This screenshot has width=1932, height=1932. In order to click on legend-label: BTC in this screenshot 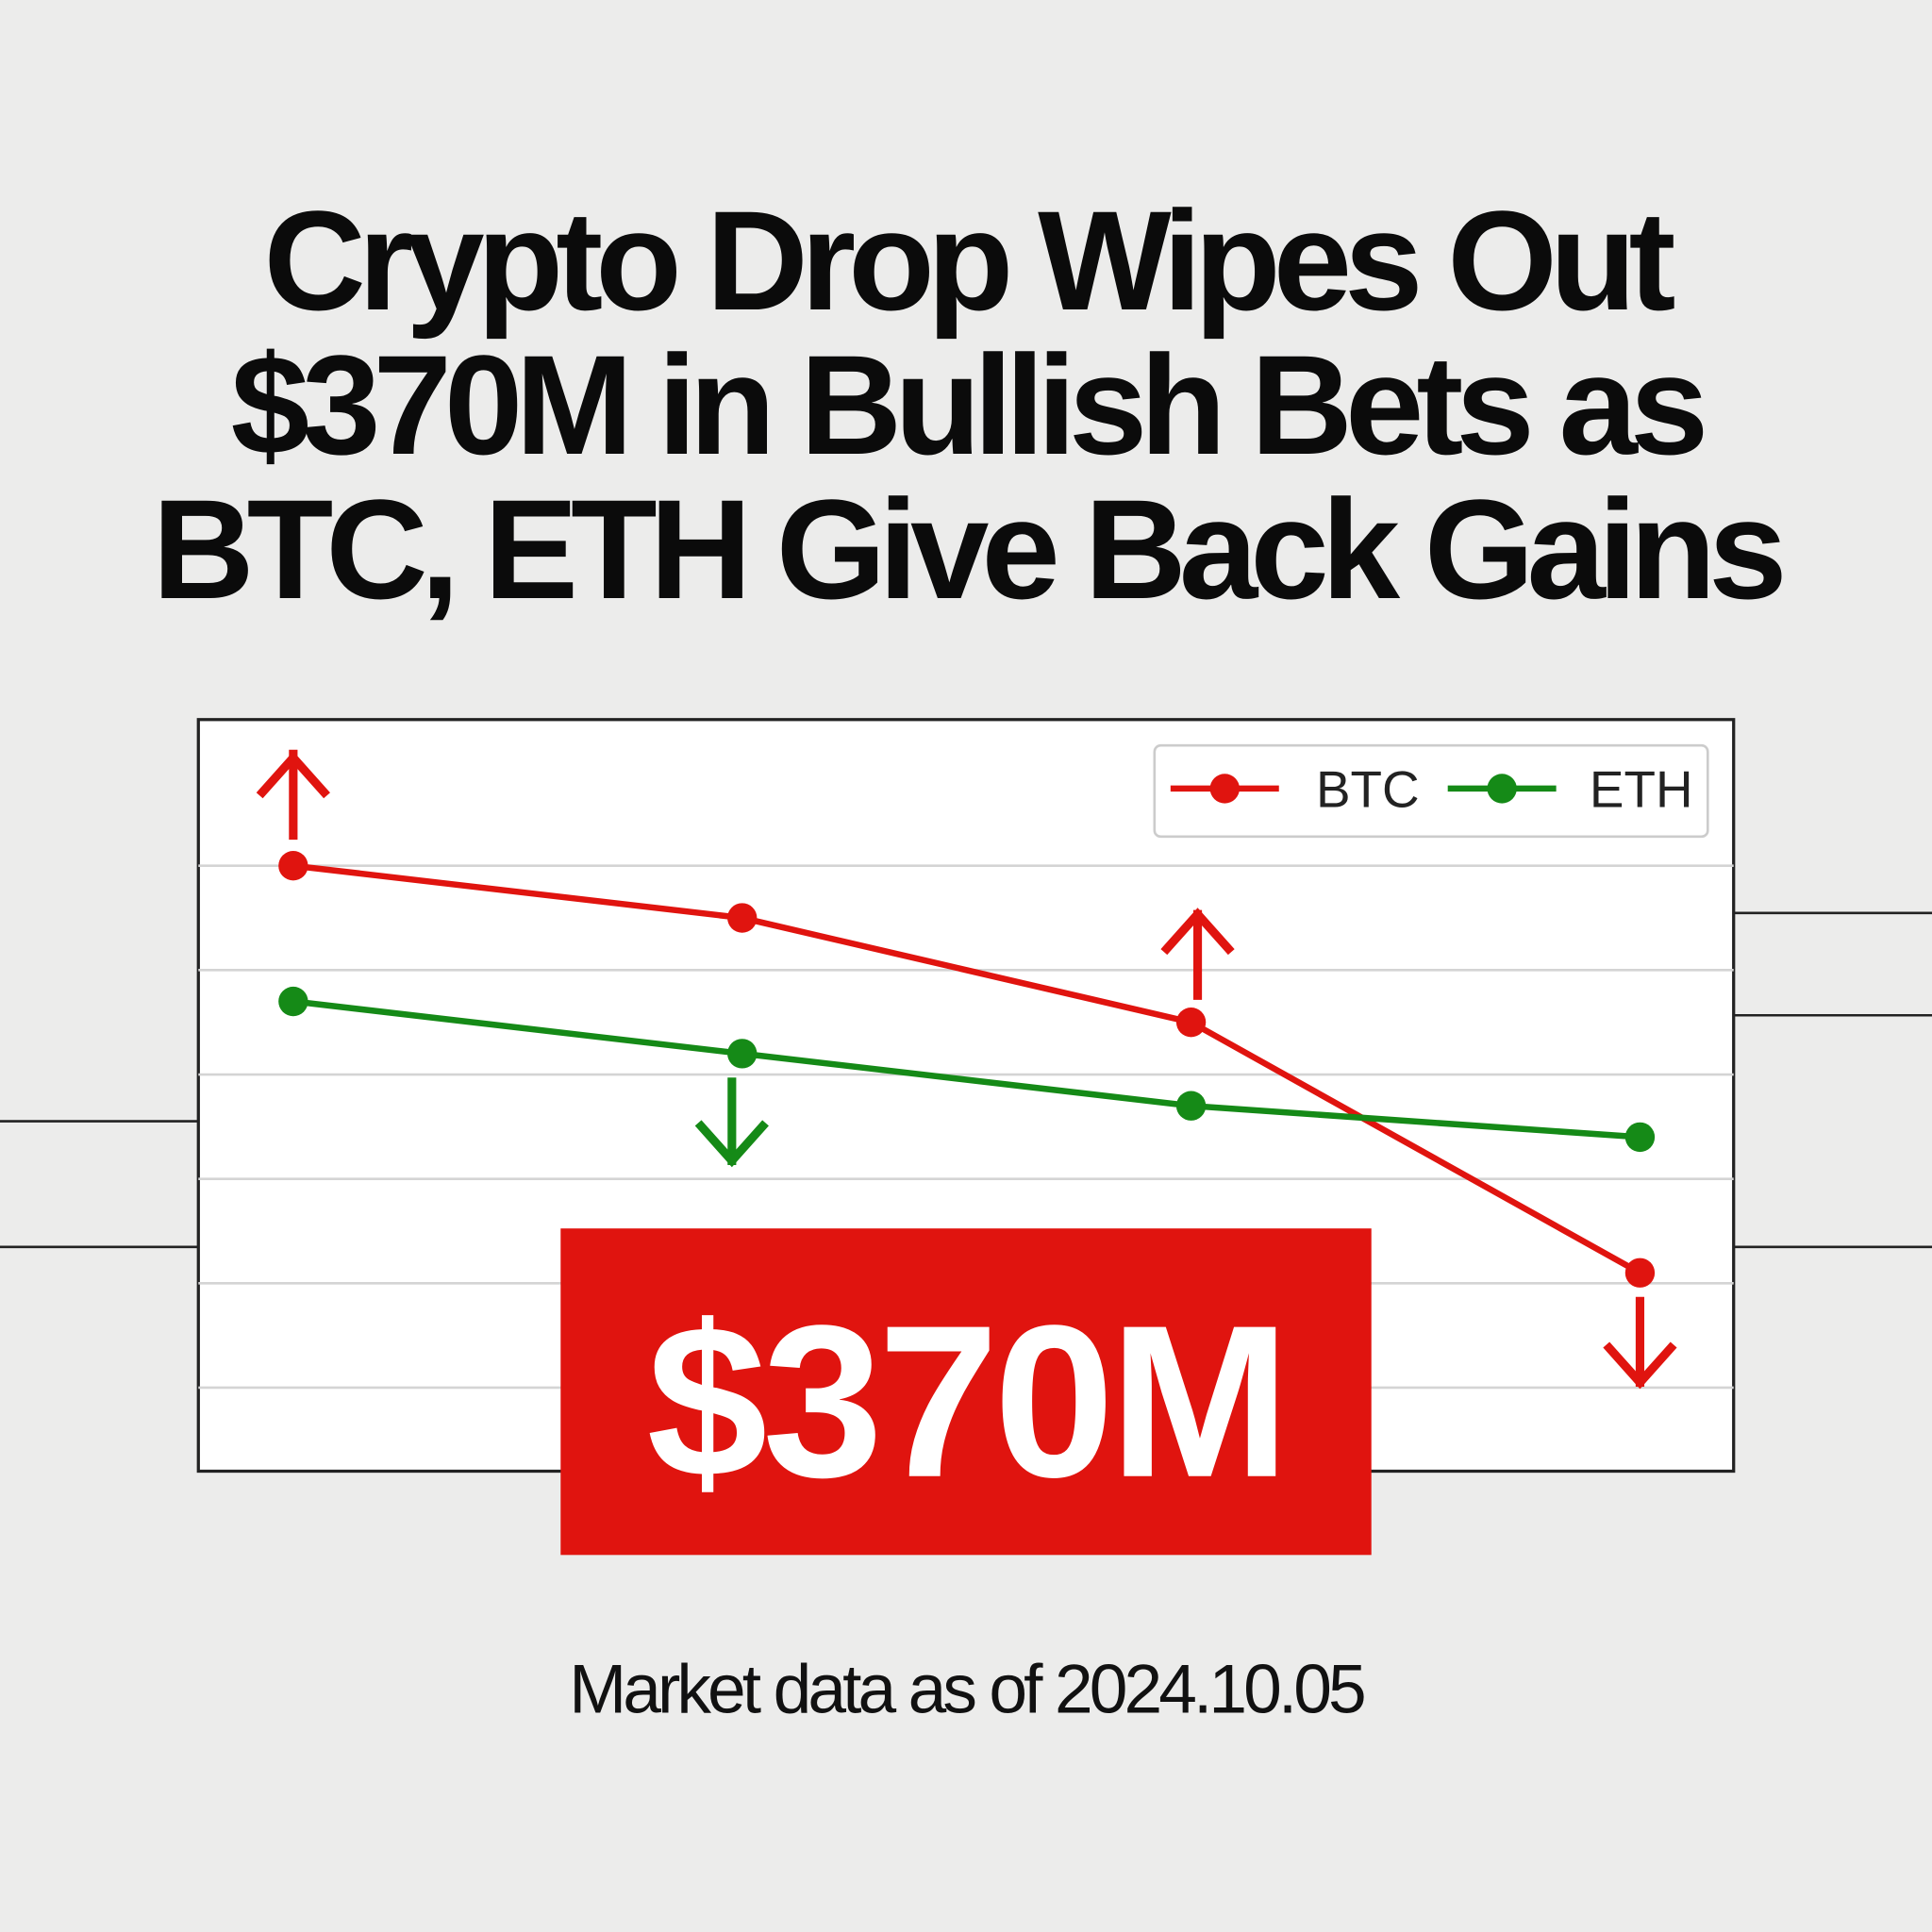, I will do `click(1368, 790)`.